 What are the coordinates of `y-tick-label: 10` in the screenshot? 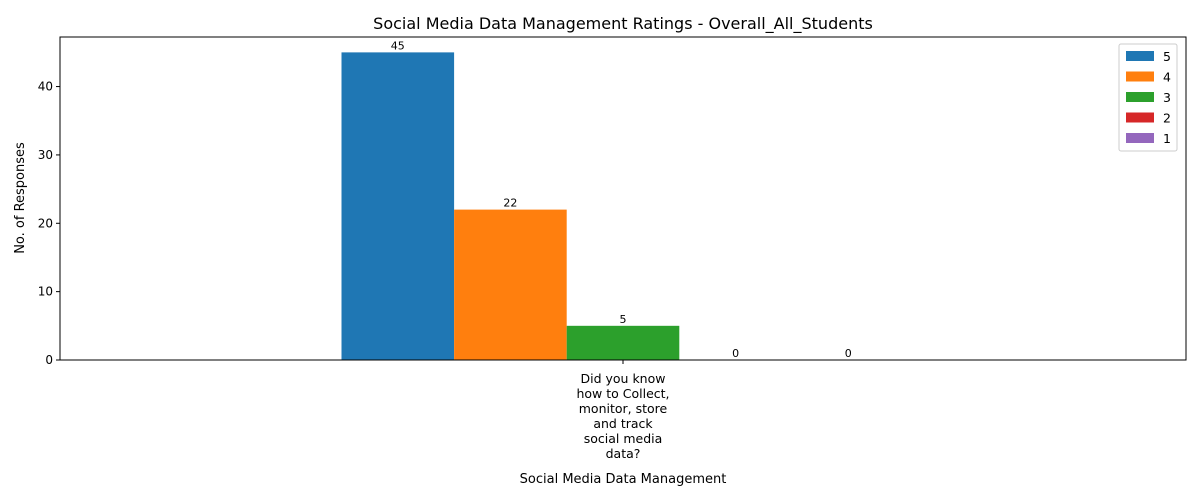 It's located at (45, 292).